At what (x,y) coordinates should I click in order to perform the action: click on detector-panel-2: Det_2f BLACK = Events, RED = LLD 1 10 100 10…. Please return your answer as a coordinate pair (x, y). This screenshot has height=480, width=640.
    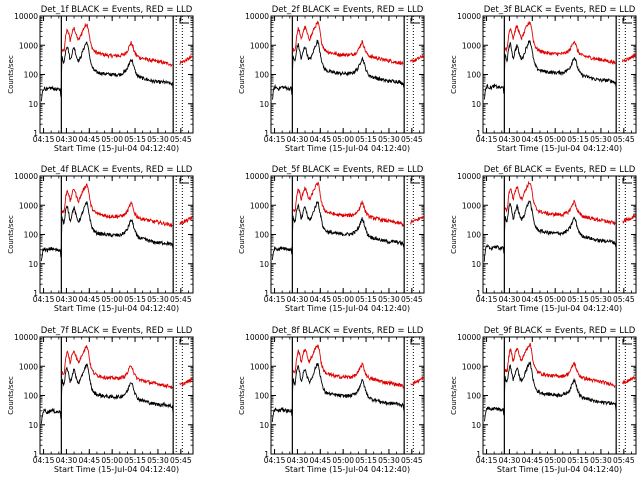
    Looking at the image, I should click on (331, 79).